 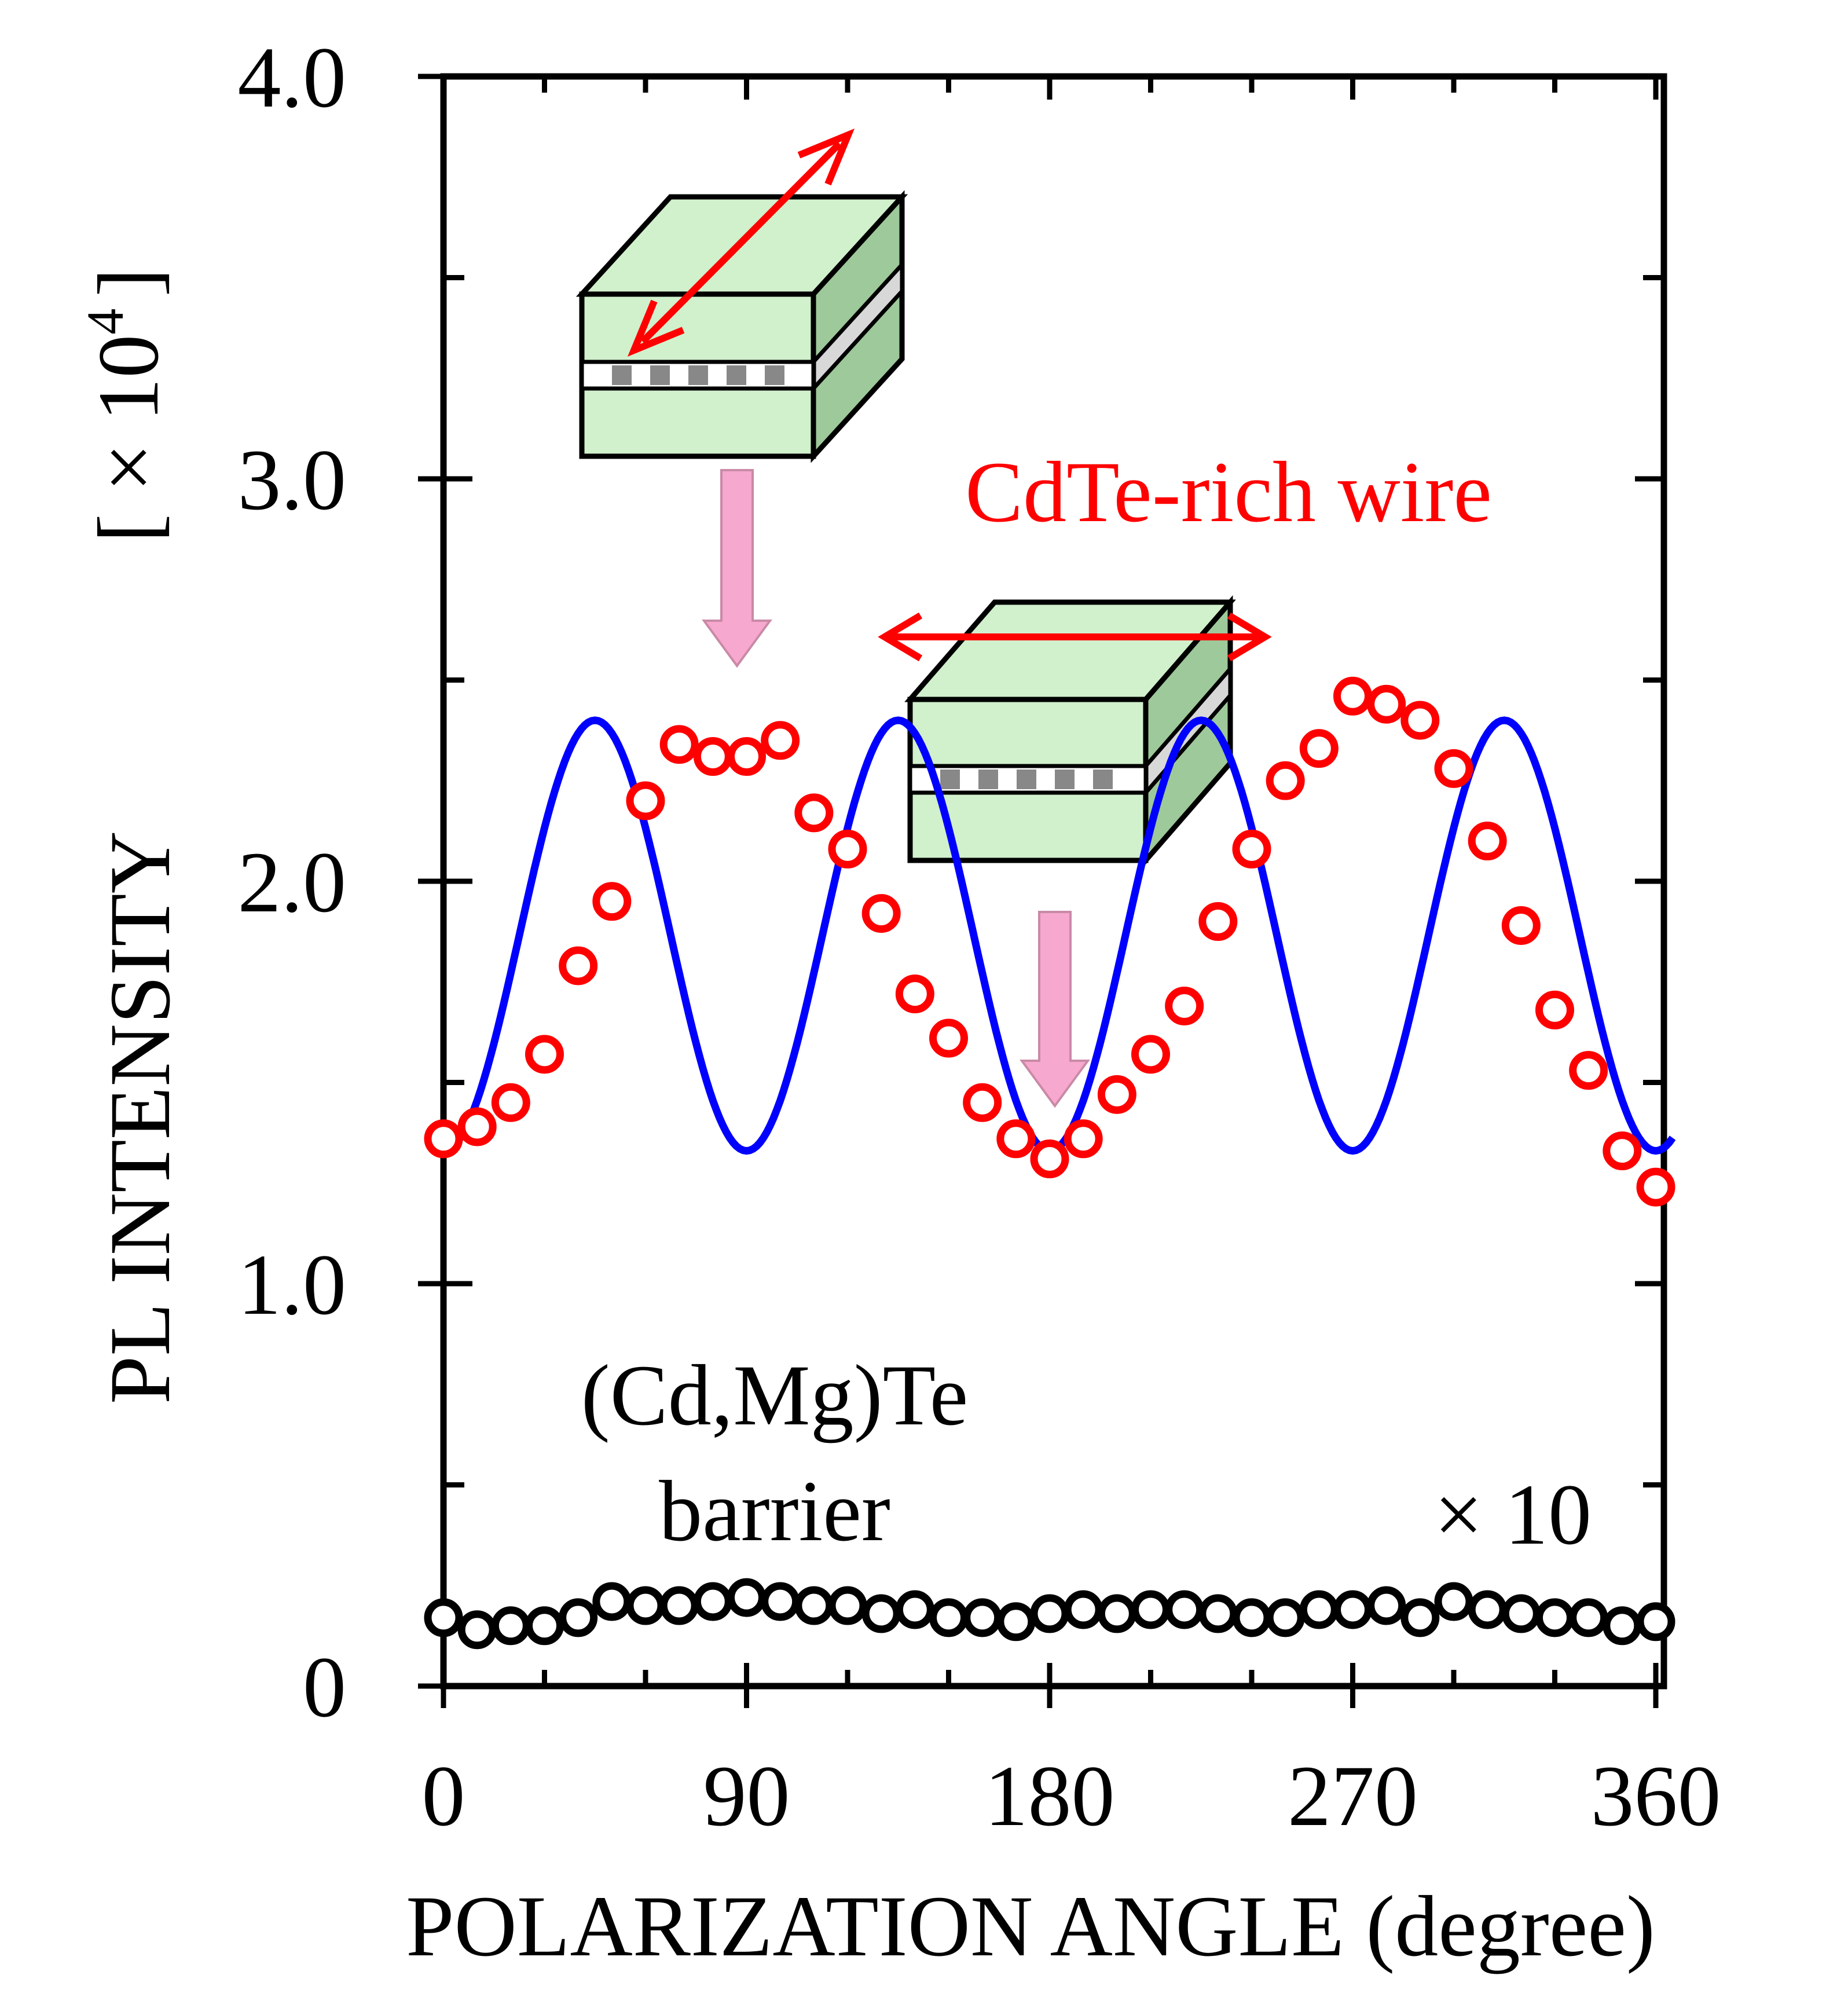 I want to click on wire-inset-perpendicular, so click(x=741, y=295).